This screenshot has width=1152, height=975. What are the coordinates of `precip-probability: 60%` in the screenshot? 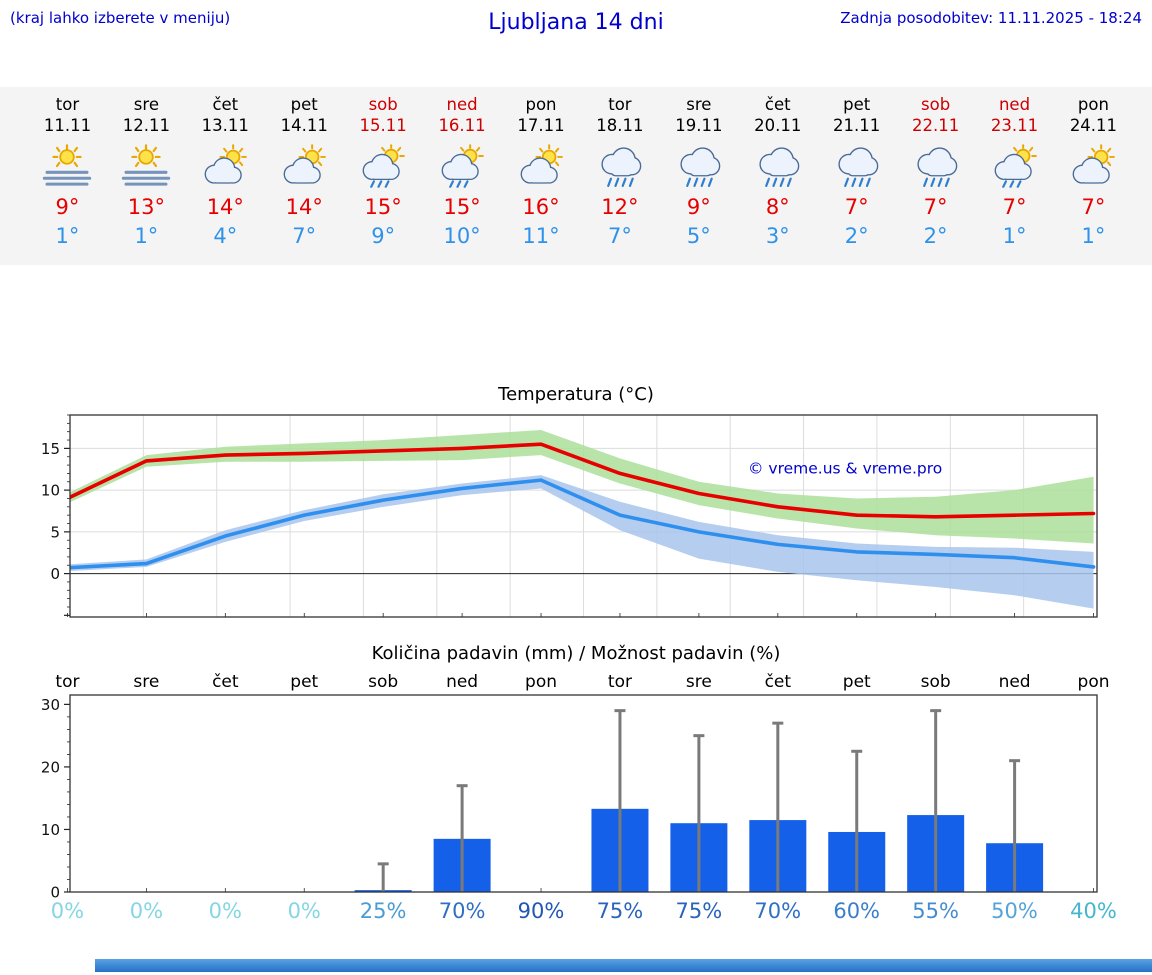 It's located at (857, 911).